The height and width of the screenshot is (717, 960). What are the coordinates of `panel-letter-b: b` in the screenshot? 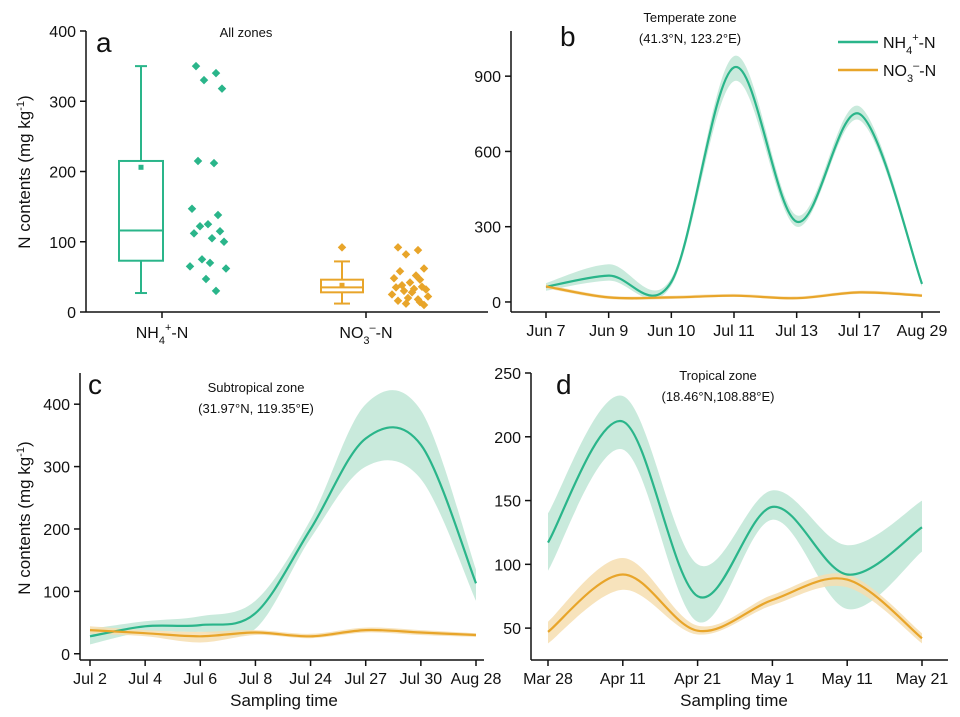 It's located at (568, 36).